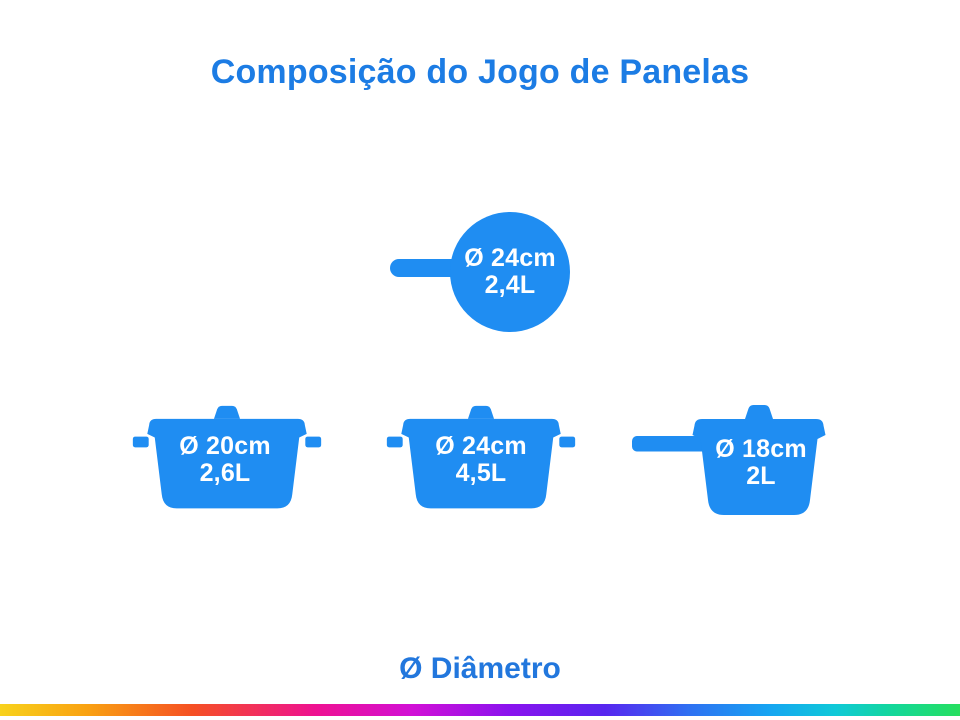 This screenshot has height=720, width=960. Describe the element at coordinates (480, 668) in the screenshot. I see `diameter-legend: Ø Diâmetro` at that location.